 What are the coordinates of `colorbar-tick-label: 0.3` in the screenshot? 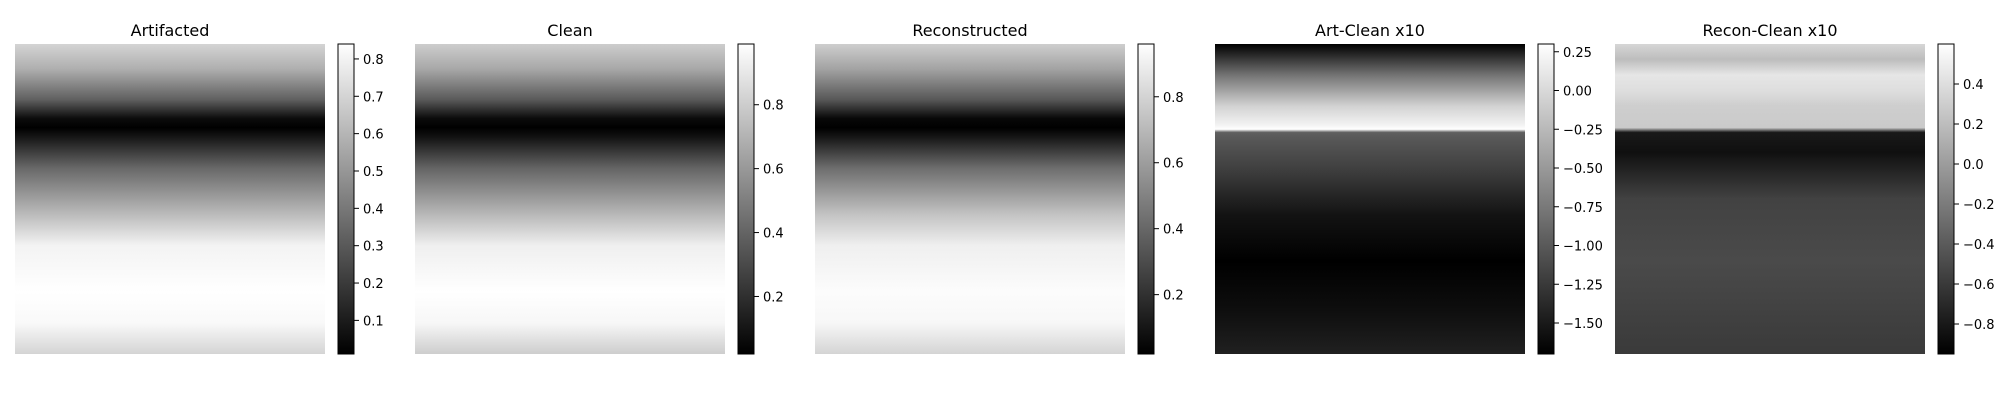 It's located at (373, 247).